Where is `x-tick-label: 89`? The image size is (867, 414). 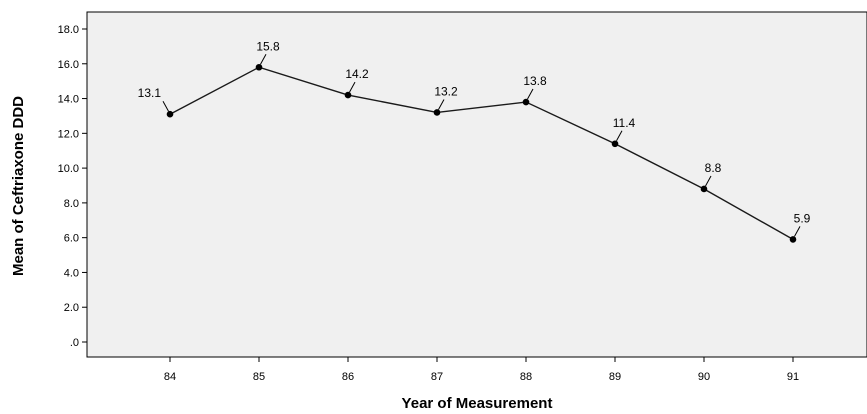 x-tick-label: 89 is located at coordinates (615, 377).